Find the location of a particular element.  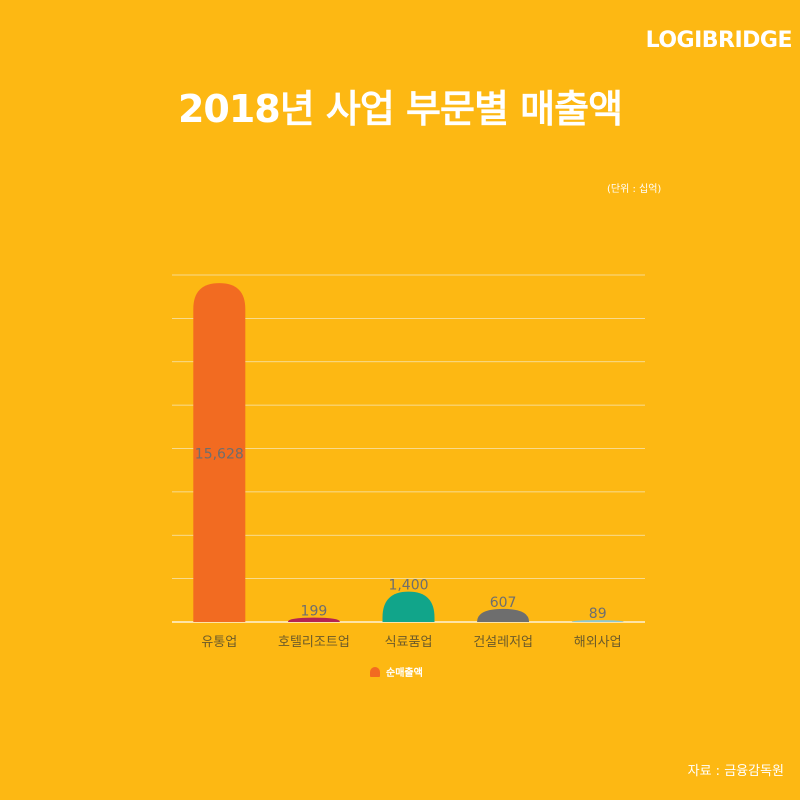

brand-logo: LOGIBRIDGE is located at coordinates (719, 40).